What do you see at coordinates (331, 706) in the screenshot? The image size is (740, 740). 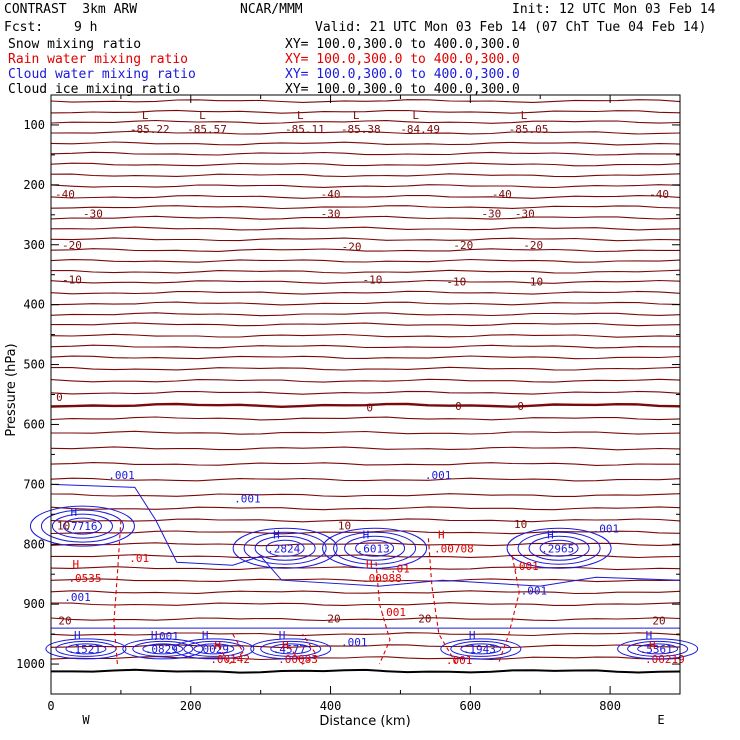 I see `x-tick-label: 400` at bounding box center [331, 706].